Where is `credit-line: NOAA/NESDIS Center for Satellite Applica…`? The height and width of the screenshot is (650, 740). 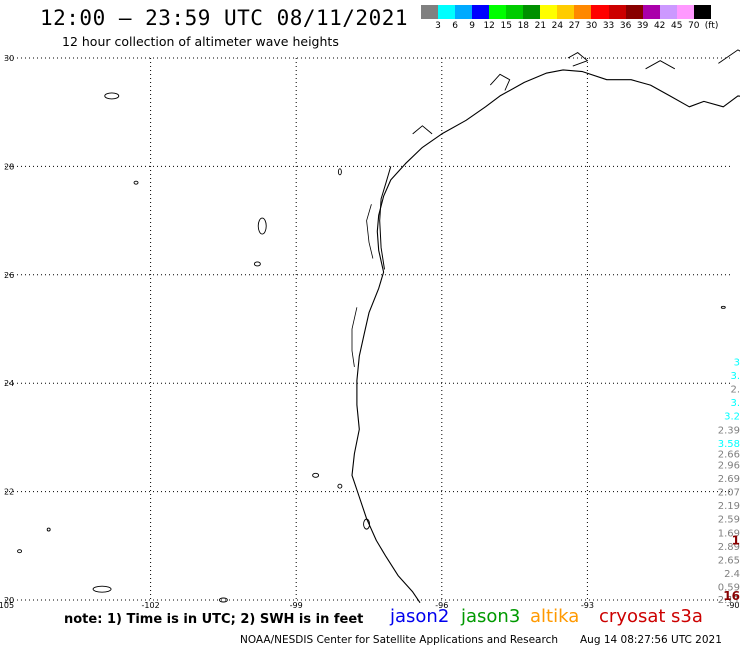
credit-line: NOAA/NESDIS Center for Satellite Applica… is located at coordinates (399, 640).